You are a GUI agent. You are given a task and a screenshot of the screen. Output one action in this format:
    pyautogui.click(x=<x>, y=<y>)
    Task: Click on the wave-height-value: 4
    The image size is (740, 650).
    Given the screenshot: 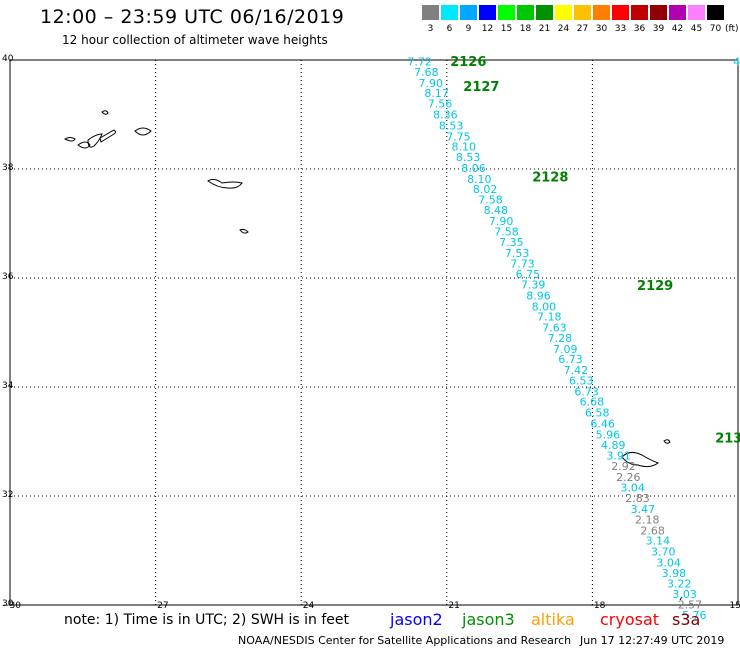 What is the action you would take?
    pyautogui.click(x=736, y=62)
    